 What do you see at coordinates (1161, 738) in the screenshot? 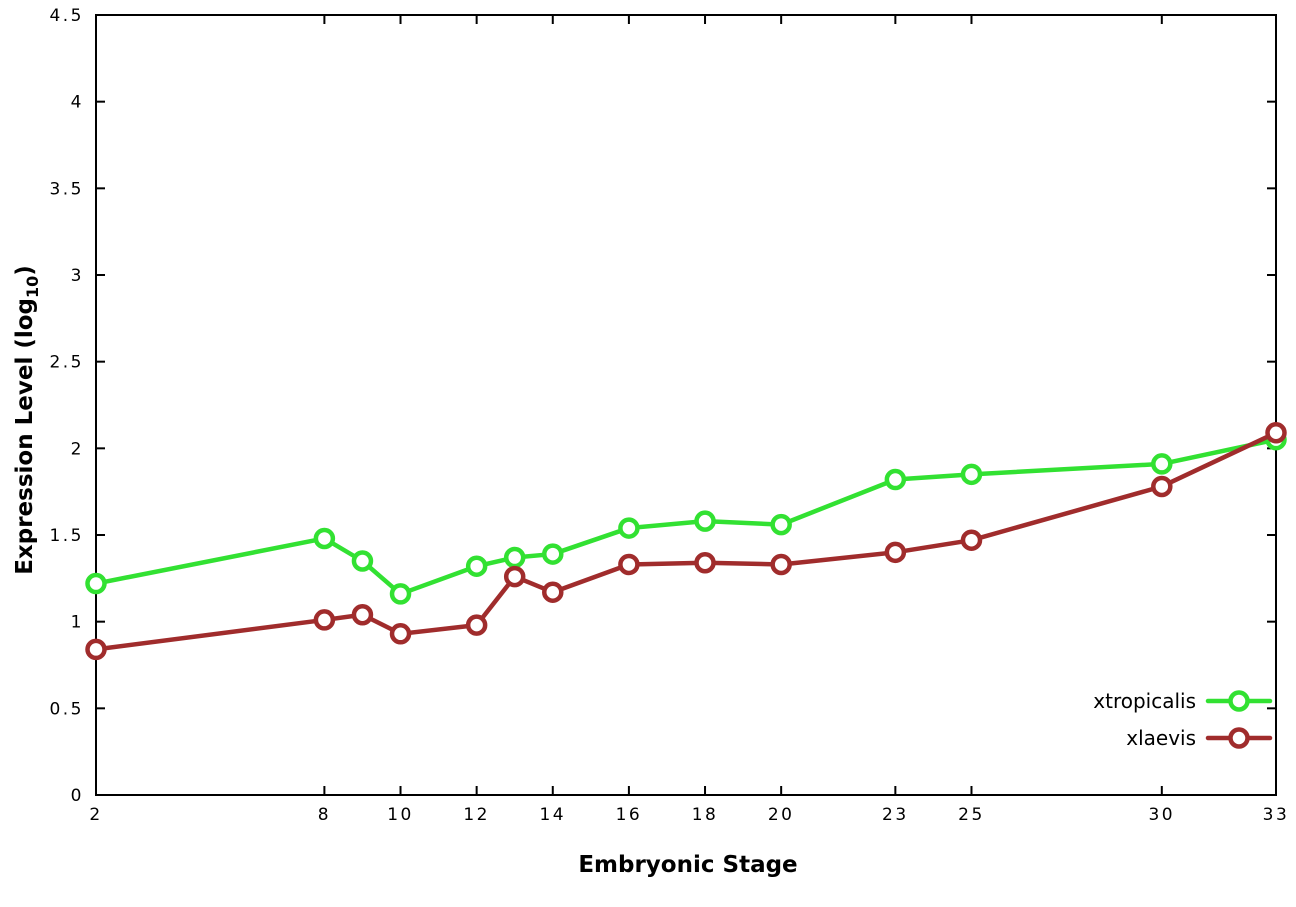
I see `legend-label-xlaevis: xlaevis` at bounding box center [1161, 738].